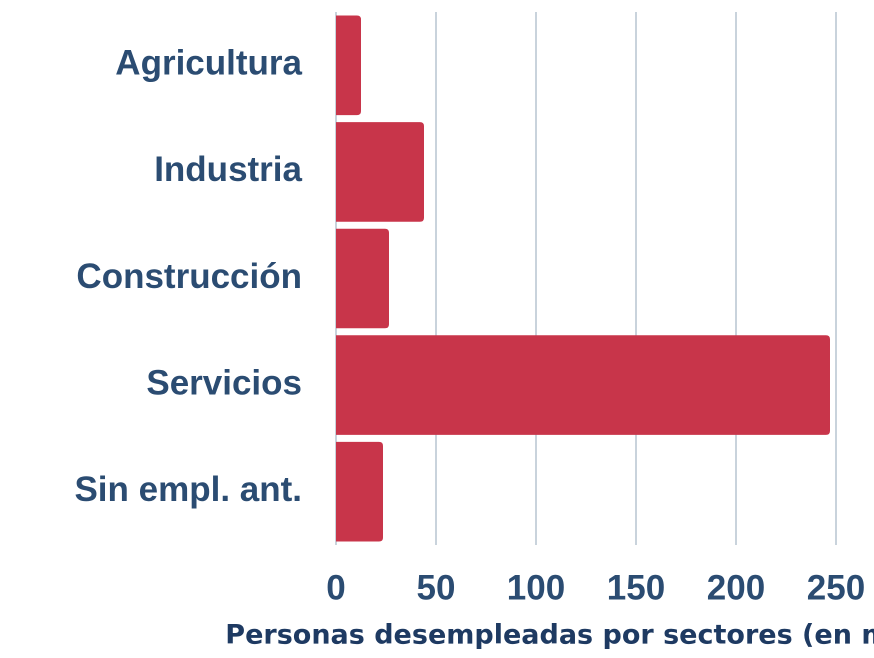 The height and width of the screenshot is (658, 874). What do you see at coordinates (335, 587) in the screenshot?
I see `x-tick-label: 0` at bounding box center [335, 587].